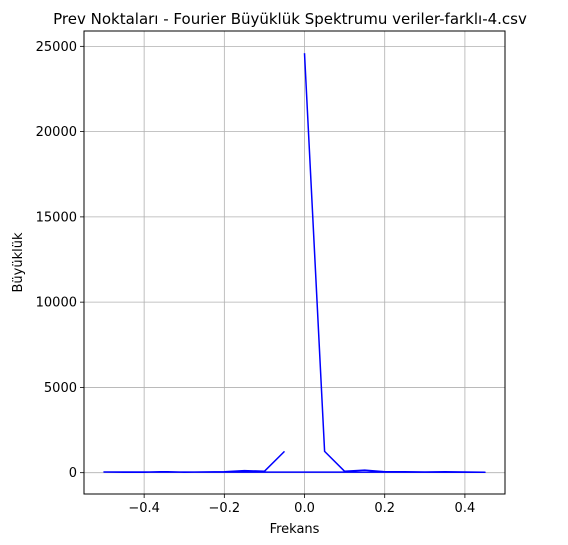  Describe the element at coordinates (295, 529) in the screenshot. I see `x-axis-label: Frekans` at that location.